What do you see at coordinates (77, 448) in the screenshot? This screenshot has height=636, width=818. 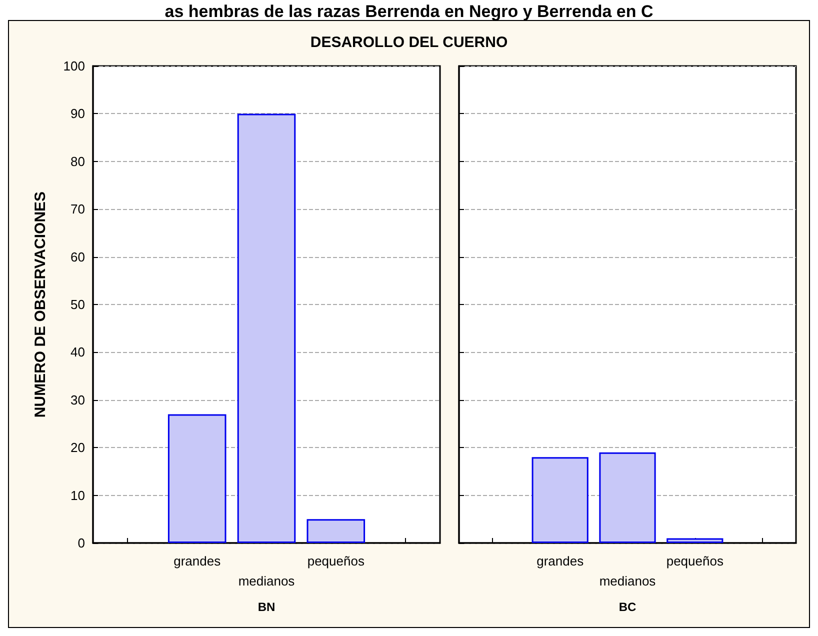 I see `y-tick-label: 20` at bounding box center [77, 448].